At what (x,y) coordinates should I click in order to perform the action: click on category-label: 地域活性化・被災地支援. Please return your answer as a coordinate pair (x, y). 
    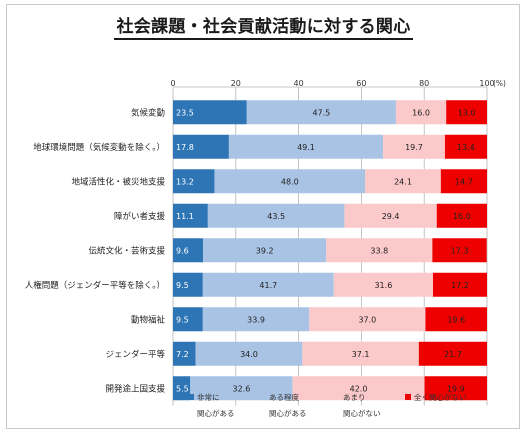
    Looking at the image, I should click on (118, 181).